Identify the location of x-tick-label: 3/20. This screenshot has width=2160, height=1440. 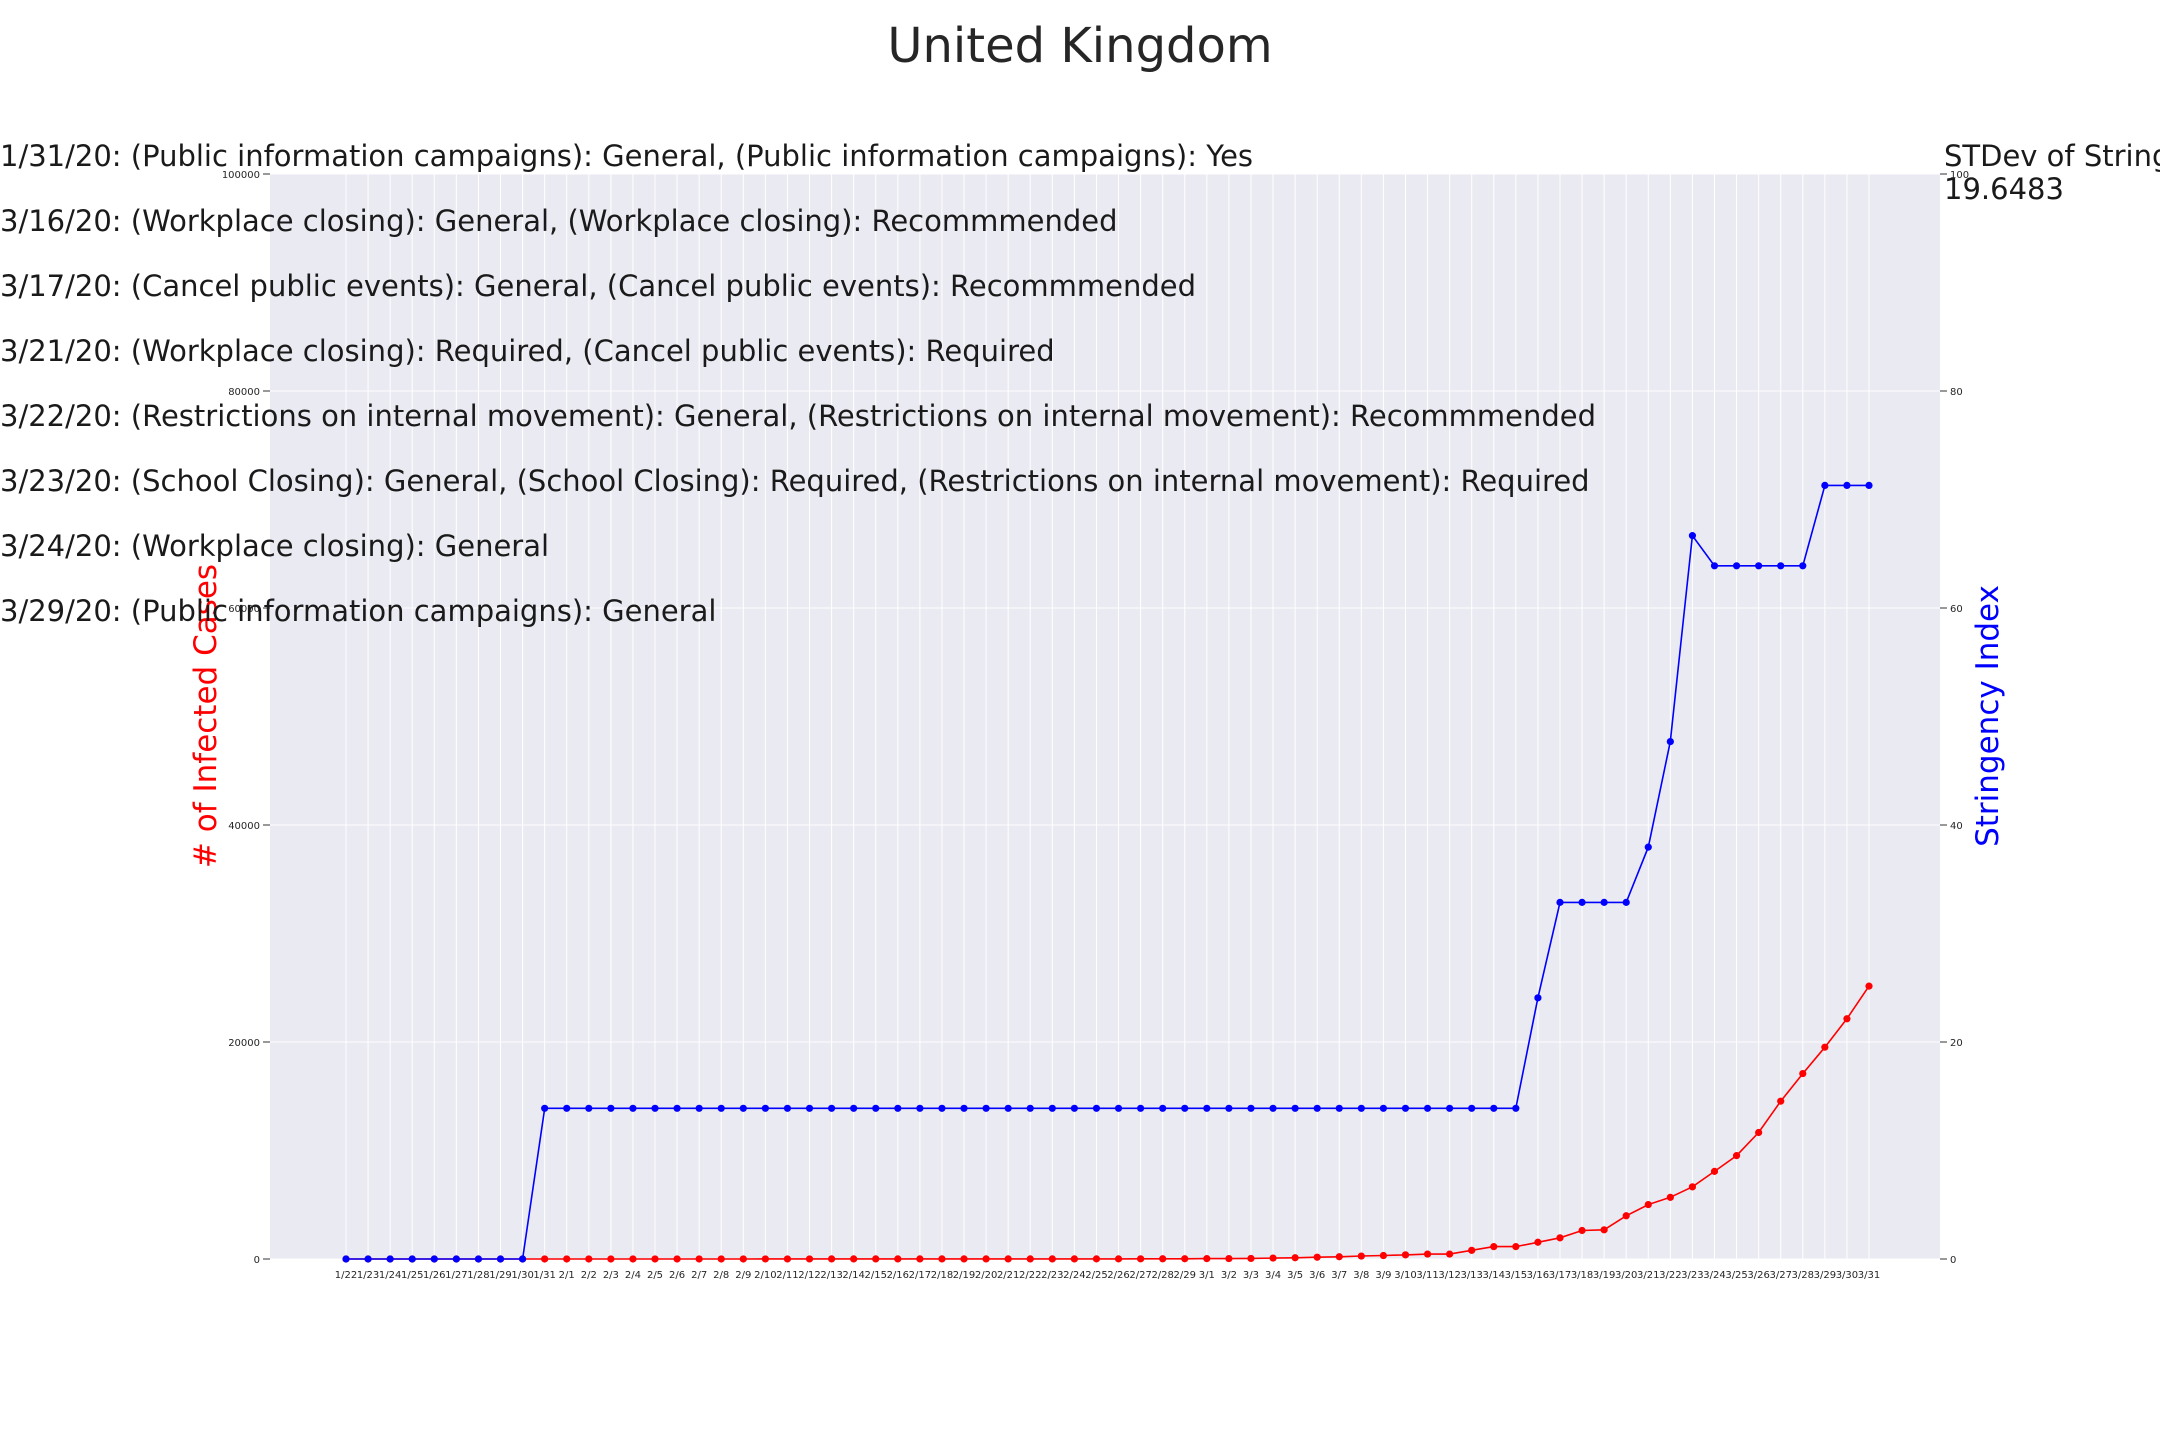
(1626, 1275).